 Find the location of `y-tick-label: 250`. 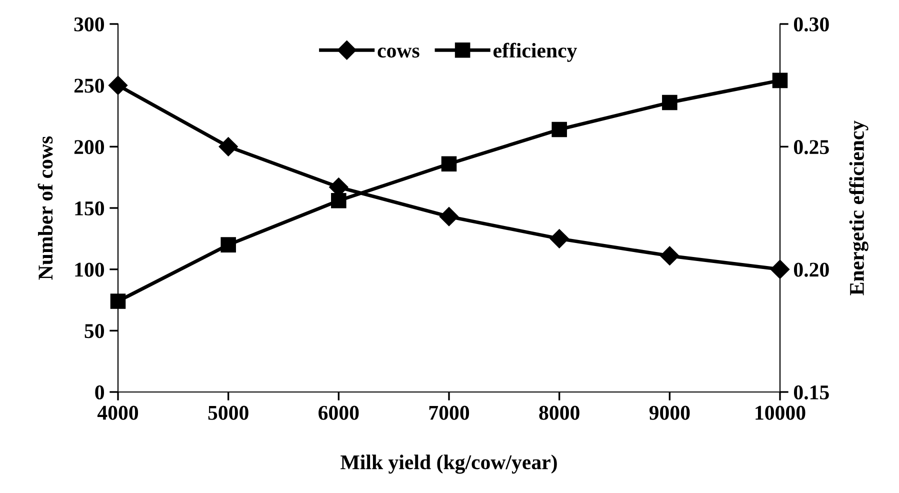

y-tick-label: 250 is located at coordinates (89, 85).